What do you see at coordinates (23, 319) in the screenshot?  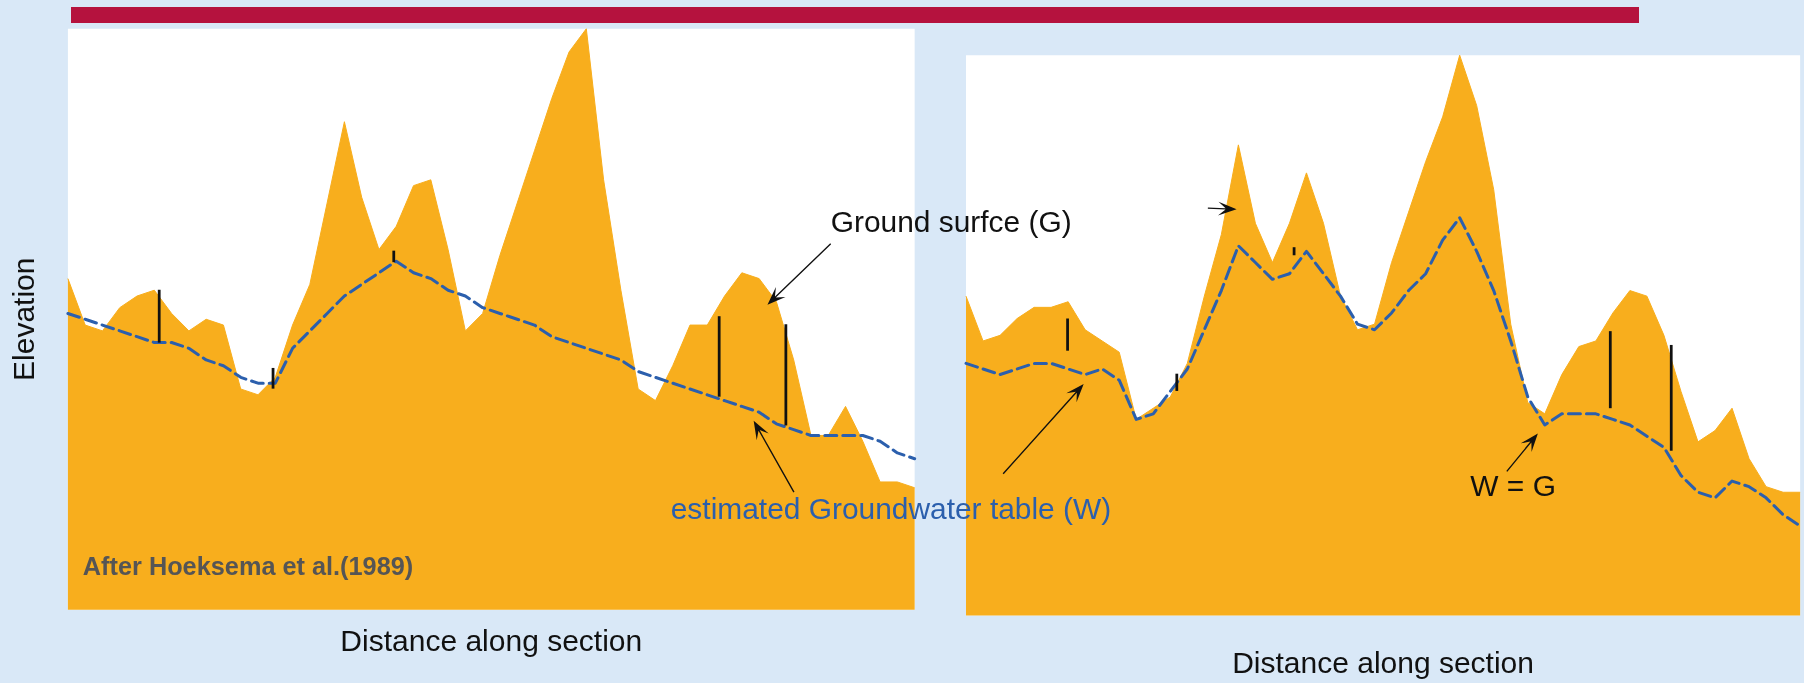 I see `y-axis-title: Elevation` at bounding box center [23, 319].